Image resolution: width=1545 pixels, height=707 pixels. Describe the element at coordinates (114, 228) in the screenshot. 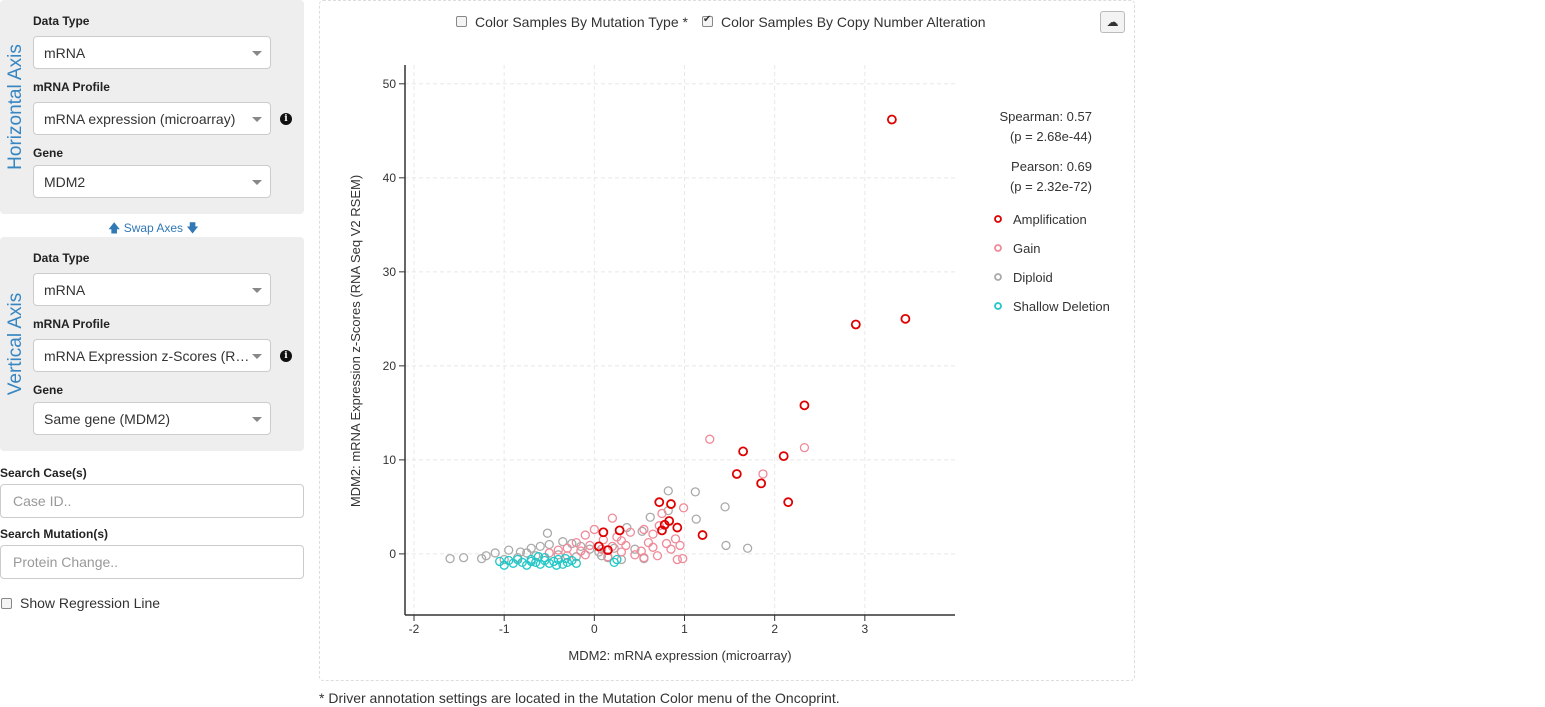

I see `arrow-up-icon: 🡅` at that location.